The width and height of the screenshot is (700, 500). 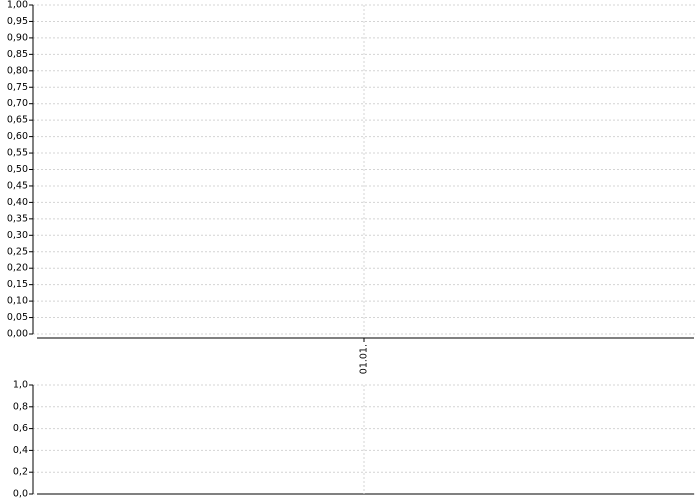 I want to click on y-tick-label: 0,65, so click(x=17, y=120).